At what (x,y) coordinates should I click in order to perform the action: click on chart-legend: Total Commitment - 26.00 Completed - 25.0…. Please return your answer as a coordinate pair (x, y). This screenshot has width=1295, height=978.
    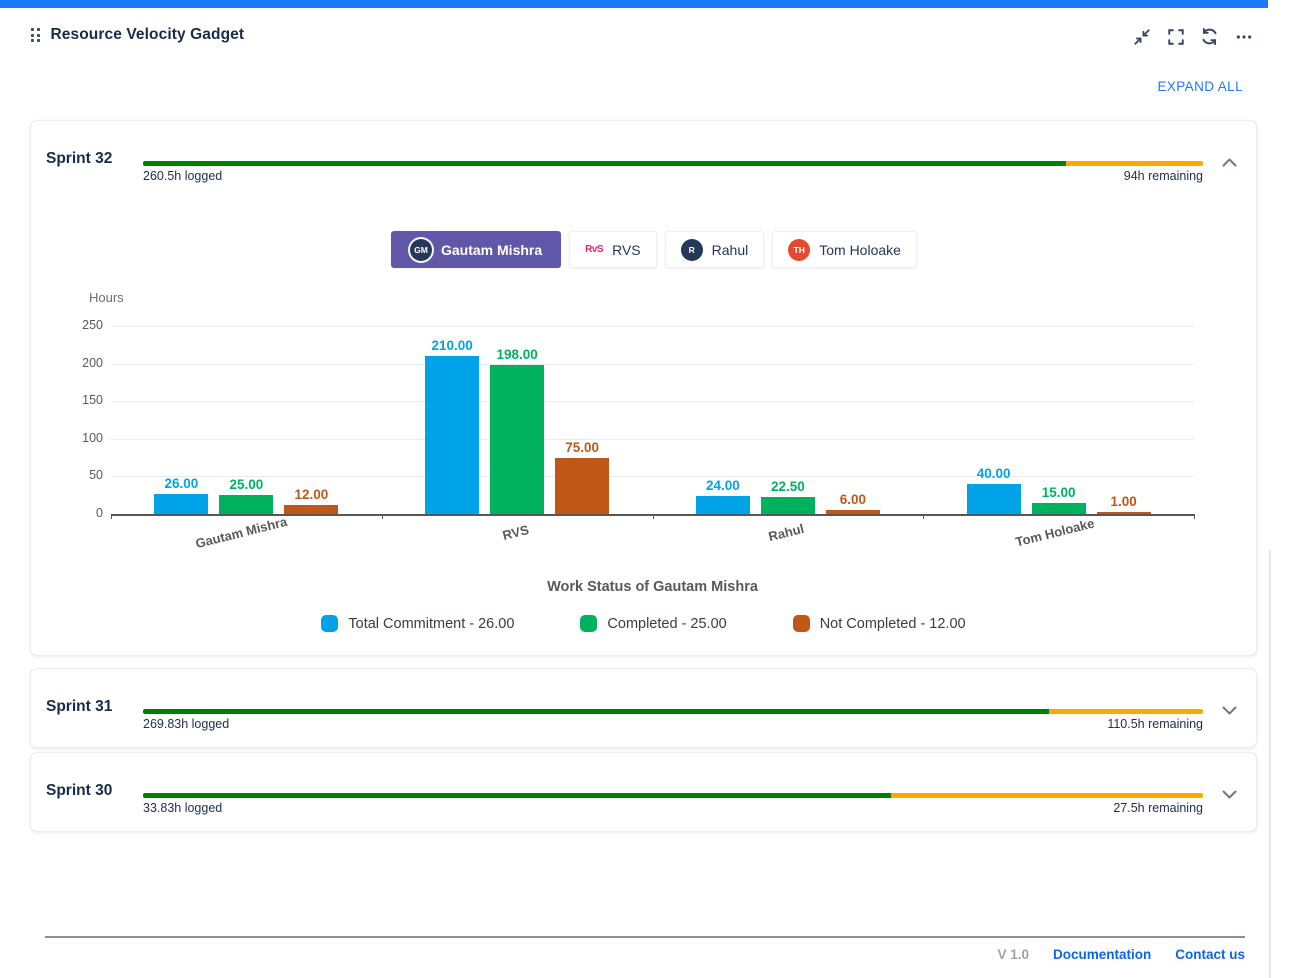
    Looking at the image, I should click on (643, 623).